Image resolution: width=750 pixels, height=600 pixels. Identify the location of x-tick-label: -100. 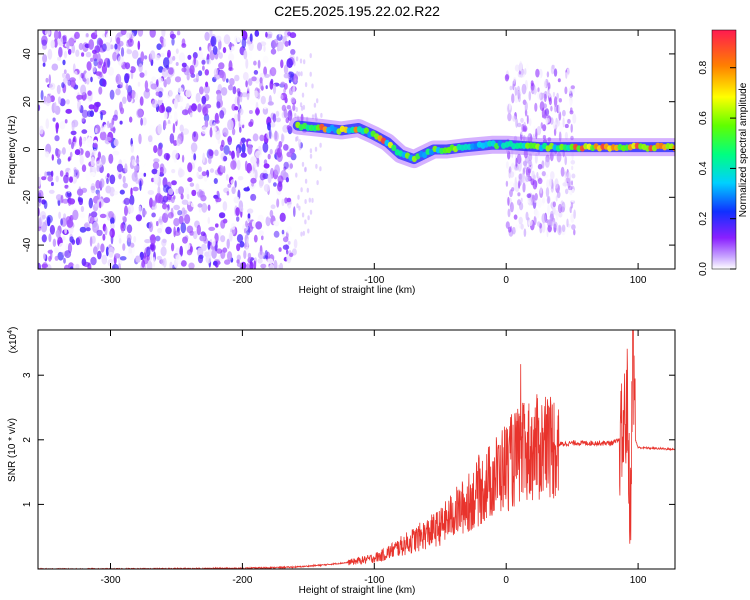
(374, 580).